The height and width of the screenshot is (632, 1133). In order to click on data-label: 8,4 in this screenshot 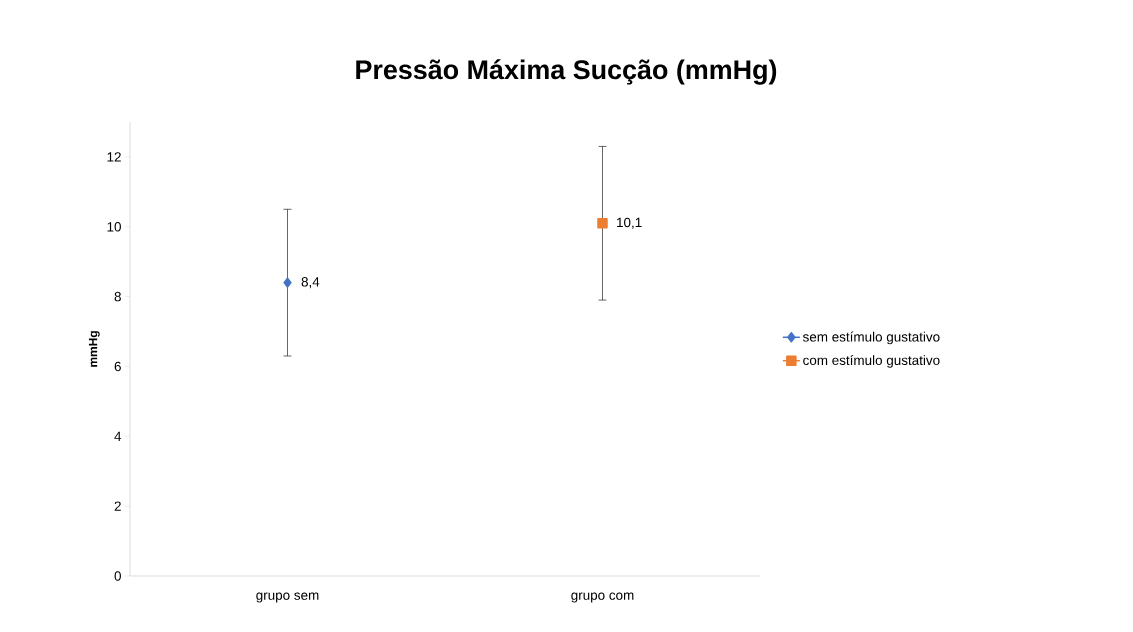, I will do `click(310, 283)`.